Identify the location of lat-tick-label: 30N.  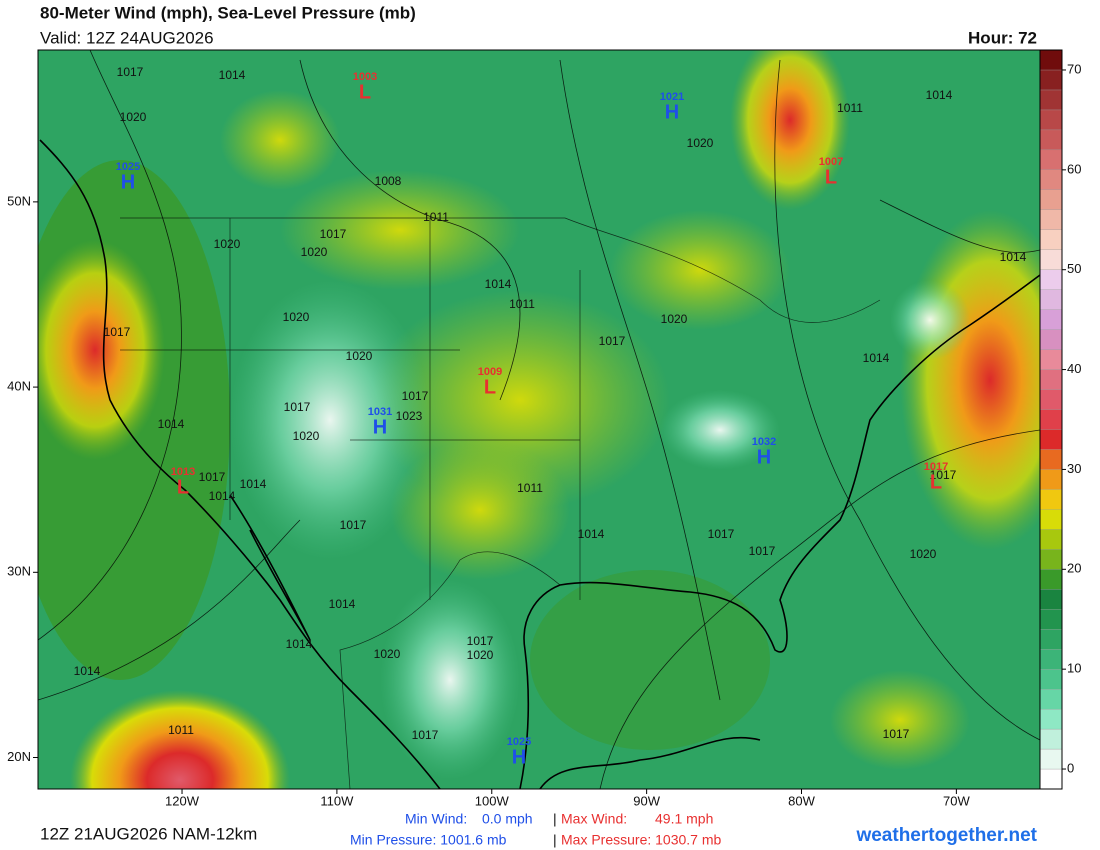
(19, 571).